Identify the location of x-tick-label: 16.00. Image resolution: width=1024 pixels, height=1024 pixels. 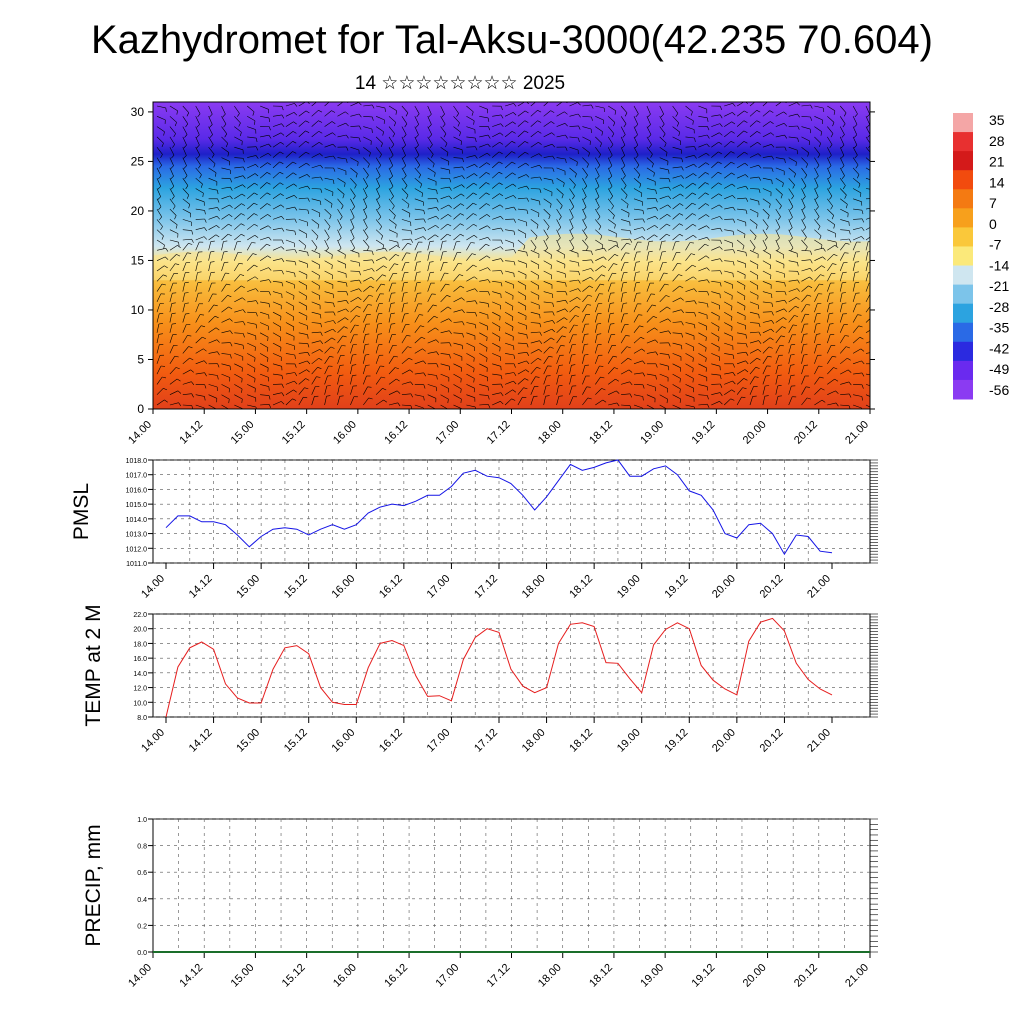
(343, 741).